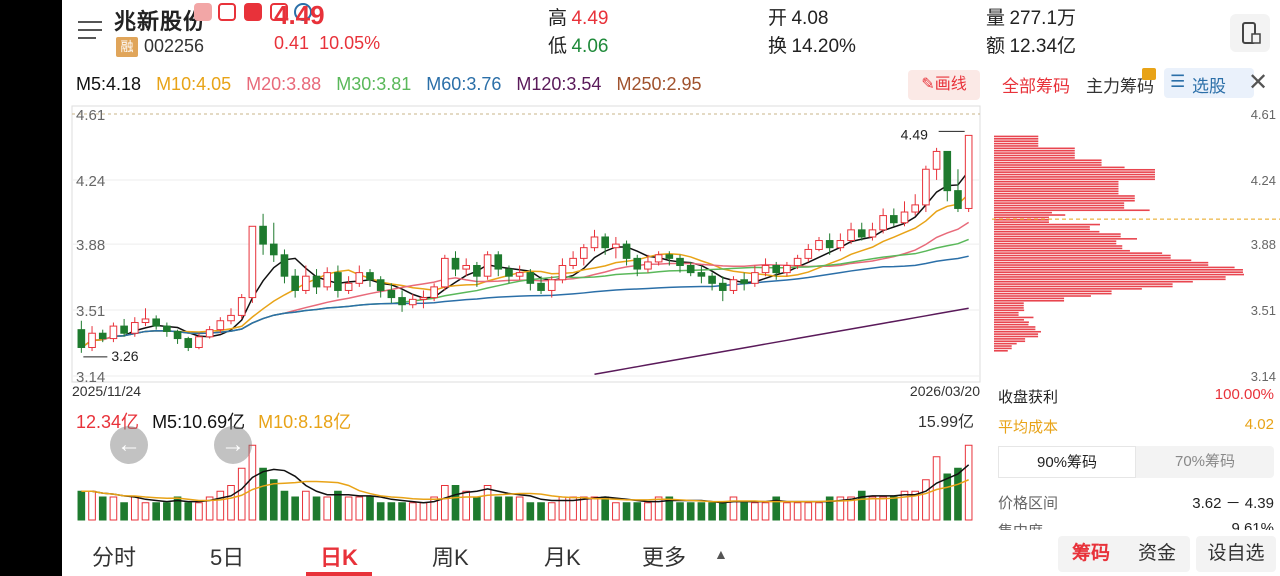 This screenshot has width=1280, height=576. What do you see at coordinates (798, 16) in the screenshot?
I see `open-field: 开 4.08` at bounding box center [798, 16].